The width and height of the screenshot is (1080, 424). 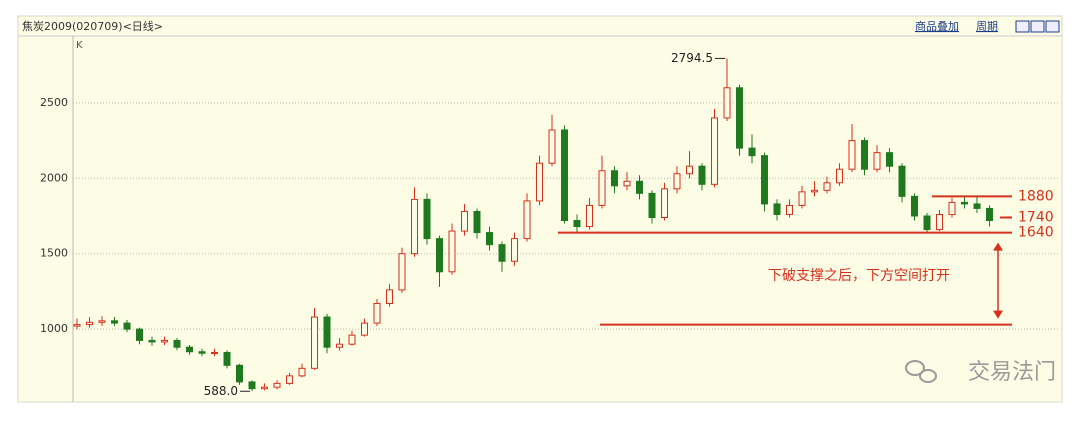 I want to click on zoom-buttons, so click(x=1037, y=26).